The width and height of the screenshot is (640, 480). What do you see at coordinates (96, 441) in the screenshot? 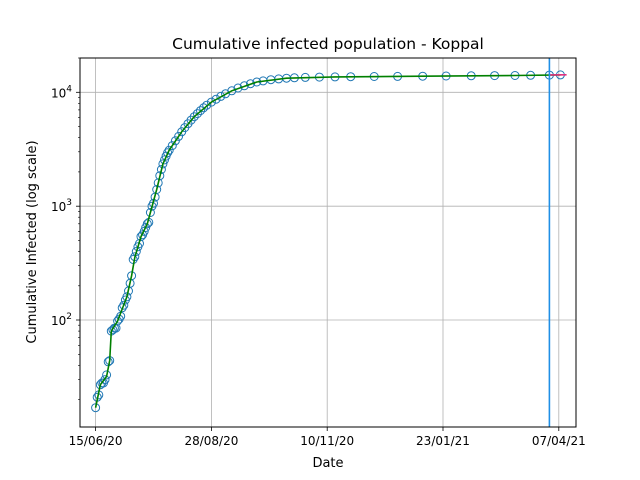
I see `x-tick-label: 15/06/20` at bounding box center [96, 441].